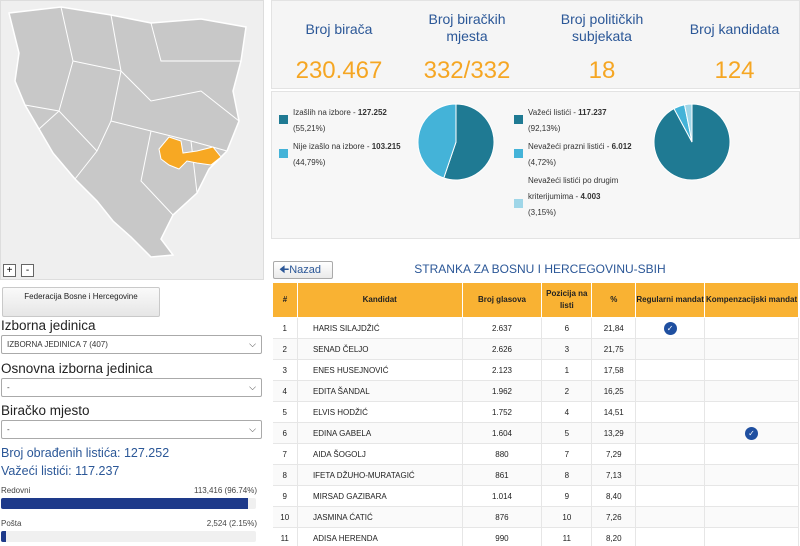 Image resolution: width=800 pixels, height=546 pixels. What do you see at coordinates (8, 387) in the screenshot?
I see `osnovna-value: -` at bounding box center [8, 387].